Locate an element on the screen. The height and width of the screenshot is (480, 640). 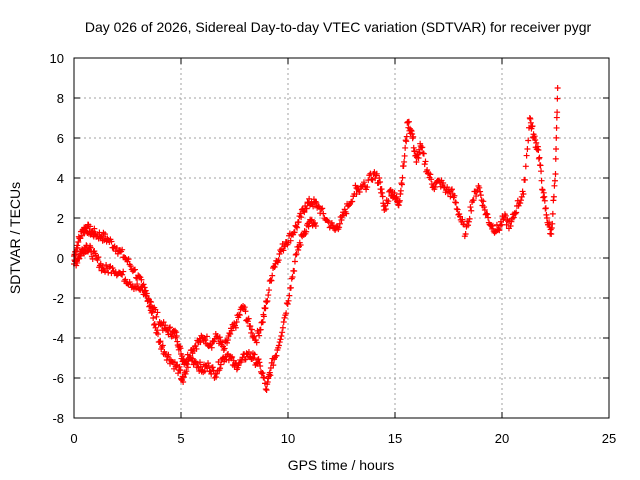
y-tick-label: 6 is located at coordinates (60, 138).